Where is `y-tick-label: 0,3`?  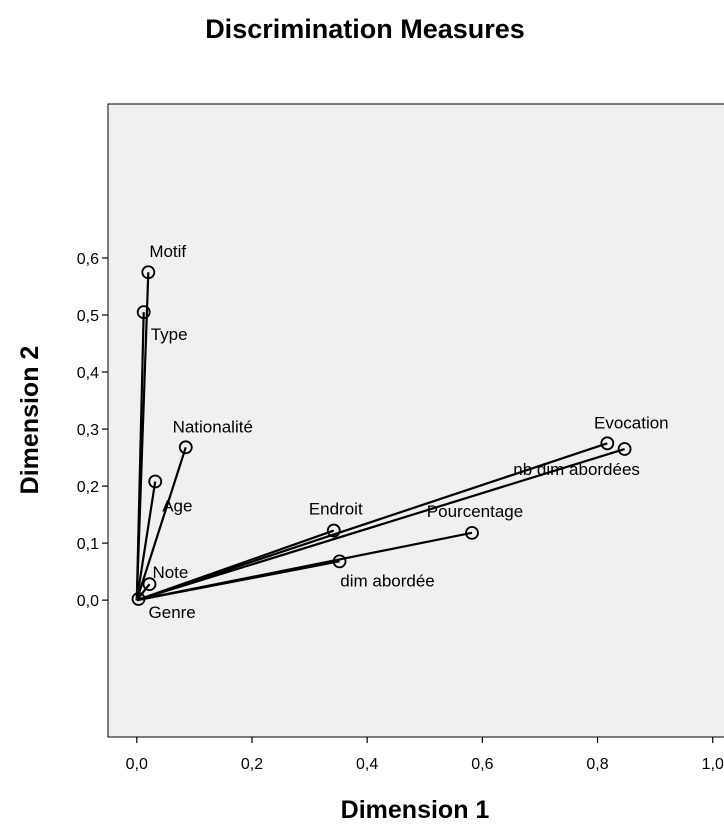 y-tick-label: 0,3 is located at coordinates (88, 430).